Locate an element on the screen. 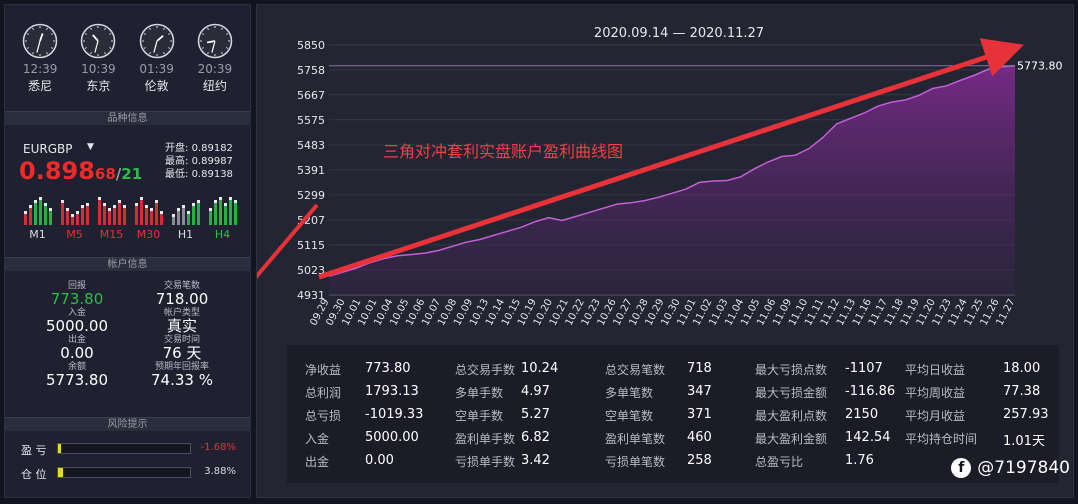 This screenshot has width=1078, height=504. clock-time: 20:39 is located at coordinates (215, 69).